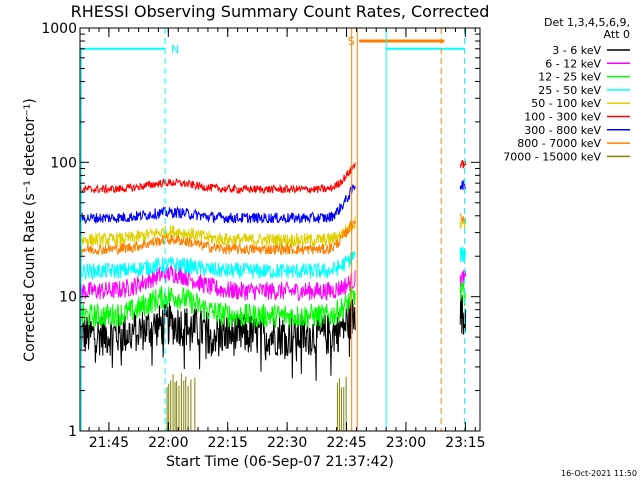 The image size is (640, 480). Describe the element at coordinates (617, 34) in the screenshot. I see `legend-title: Att 0` at that location.